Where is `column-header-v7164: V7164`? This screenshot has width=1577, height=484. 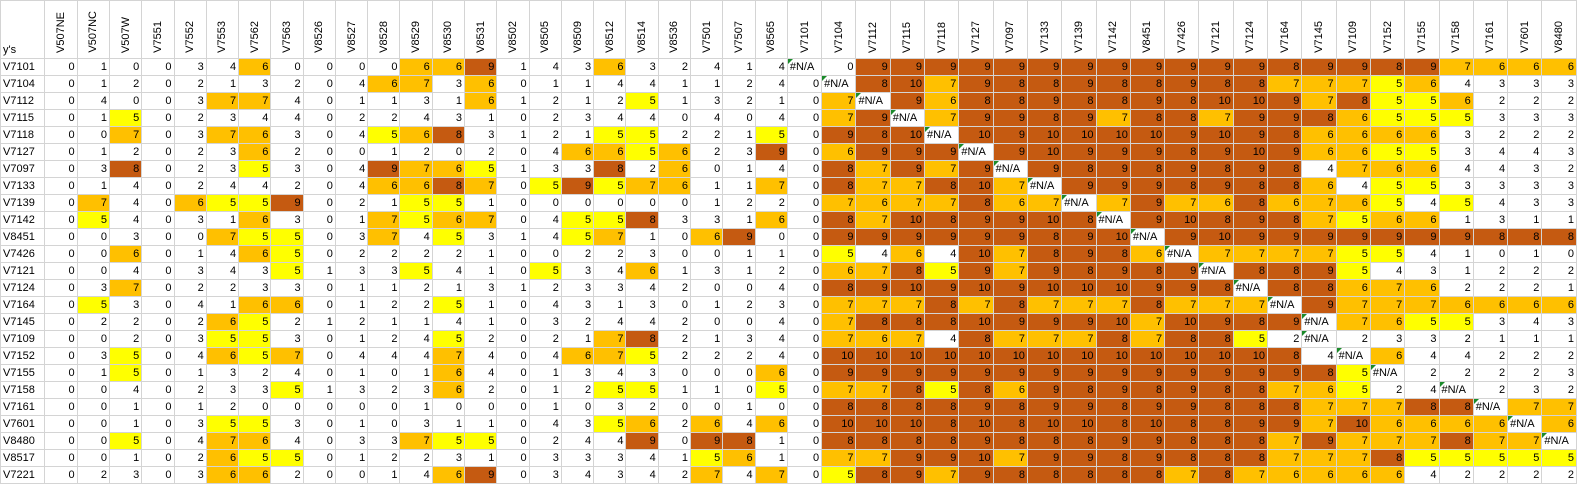 column-header-v7164: V7164 is located at coordinates (1285, 29).